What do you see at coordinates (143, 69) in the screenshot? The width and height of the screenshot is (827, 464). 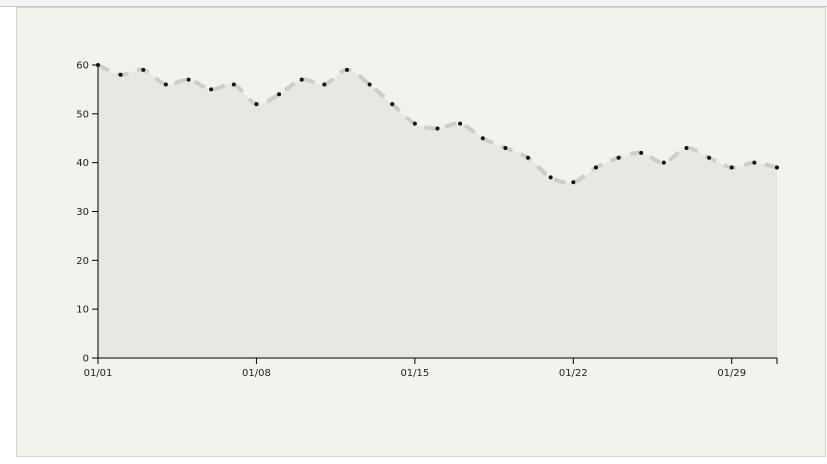 I see `data-point: 01/03: 59` at bounding box center [143, 69].